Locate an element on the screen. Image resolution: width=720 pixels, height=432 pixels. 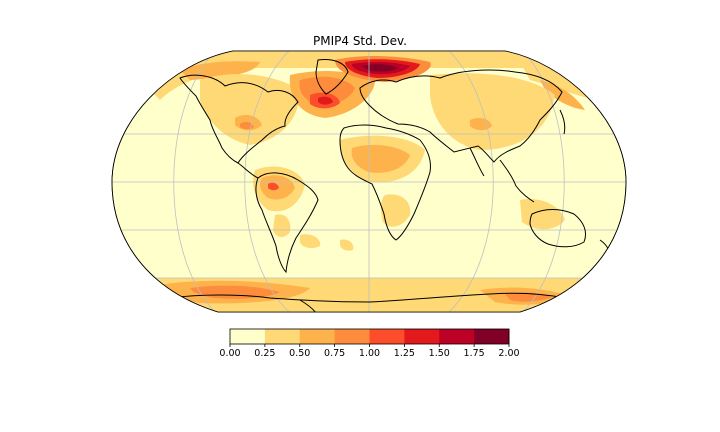
map-title: PMIP4 Std. Dev. is located at coordinates (360, 41).